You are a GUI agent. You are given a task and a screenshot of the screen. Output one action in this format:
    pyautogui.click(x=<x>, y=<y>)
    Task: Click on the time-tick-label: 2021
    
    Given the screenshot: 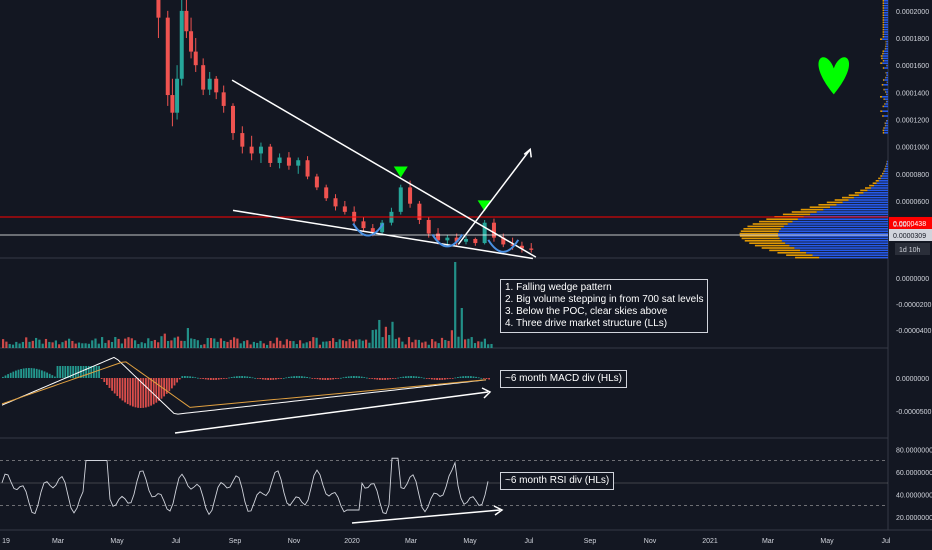 What is the action you would take?
    pyautogui.click(x=710, y=541)
    